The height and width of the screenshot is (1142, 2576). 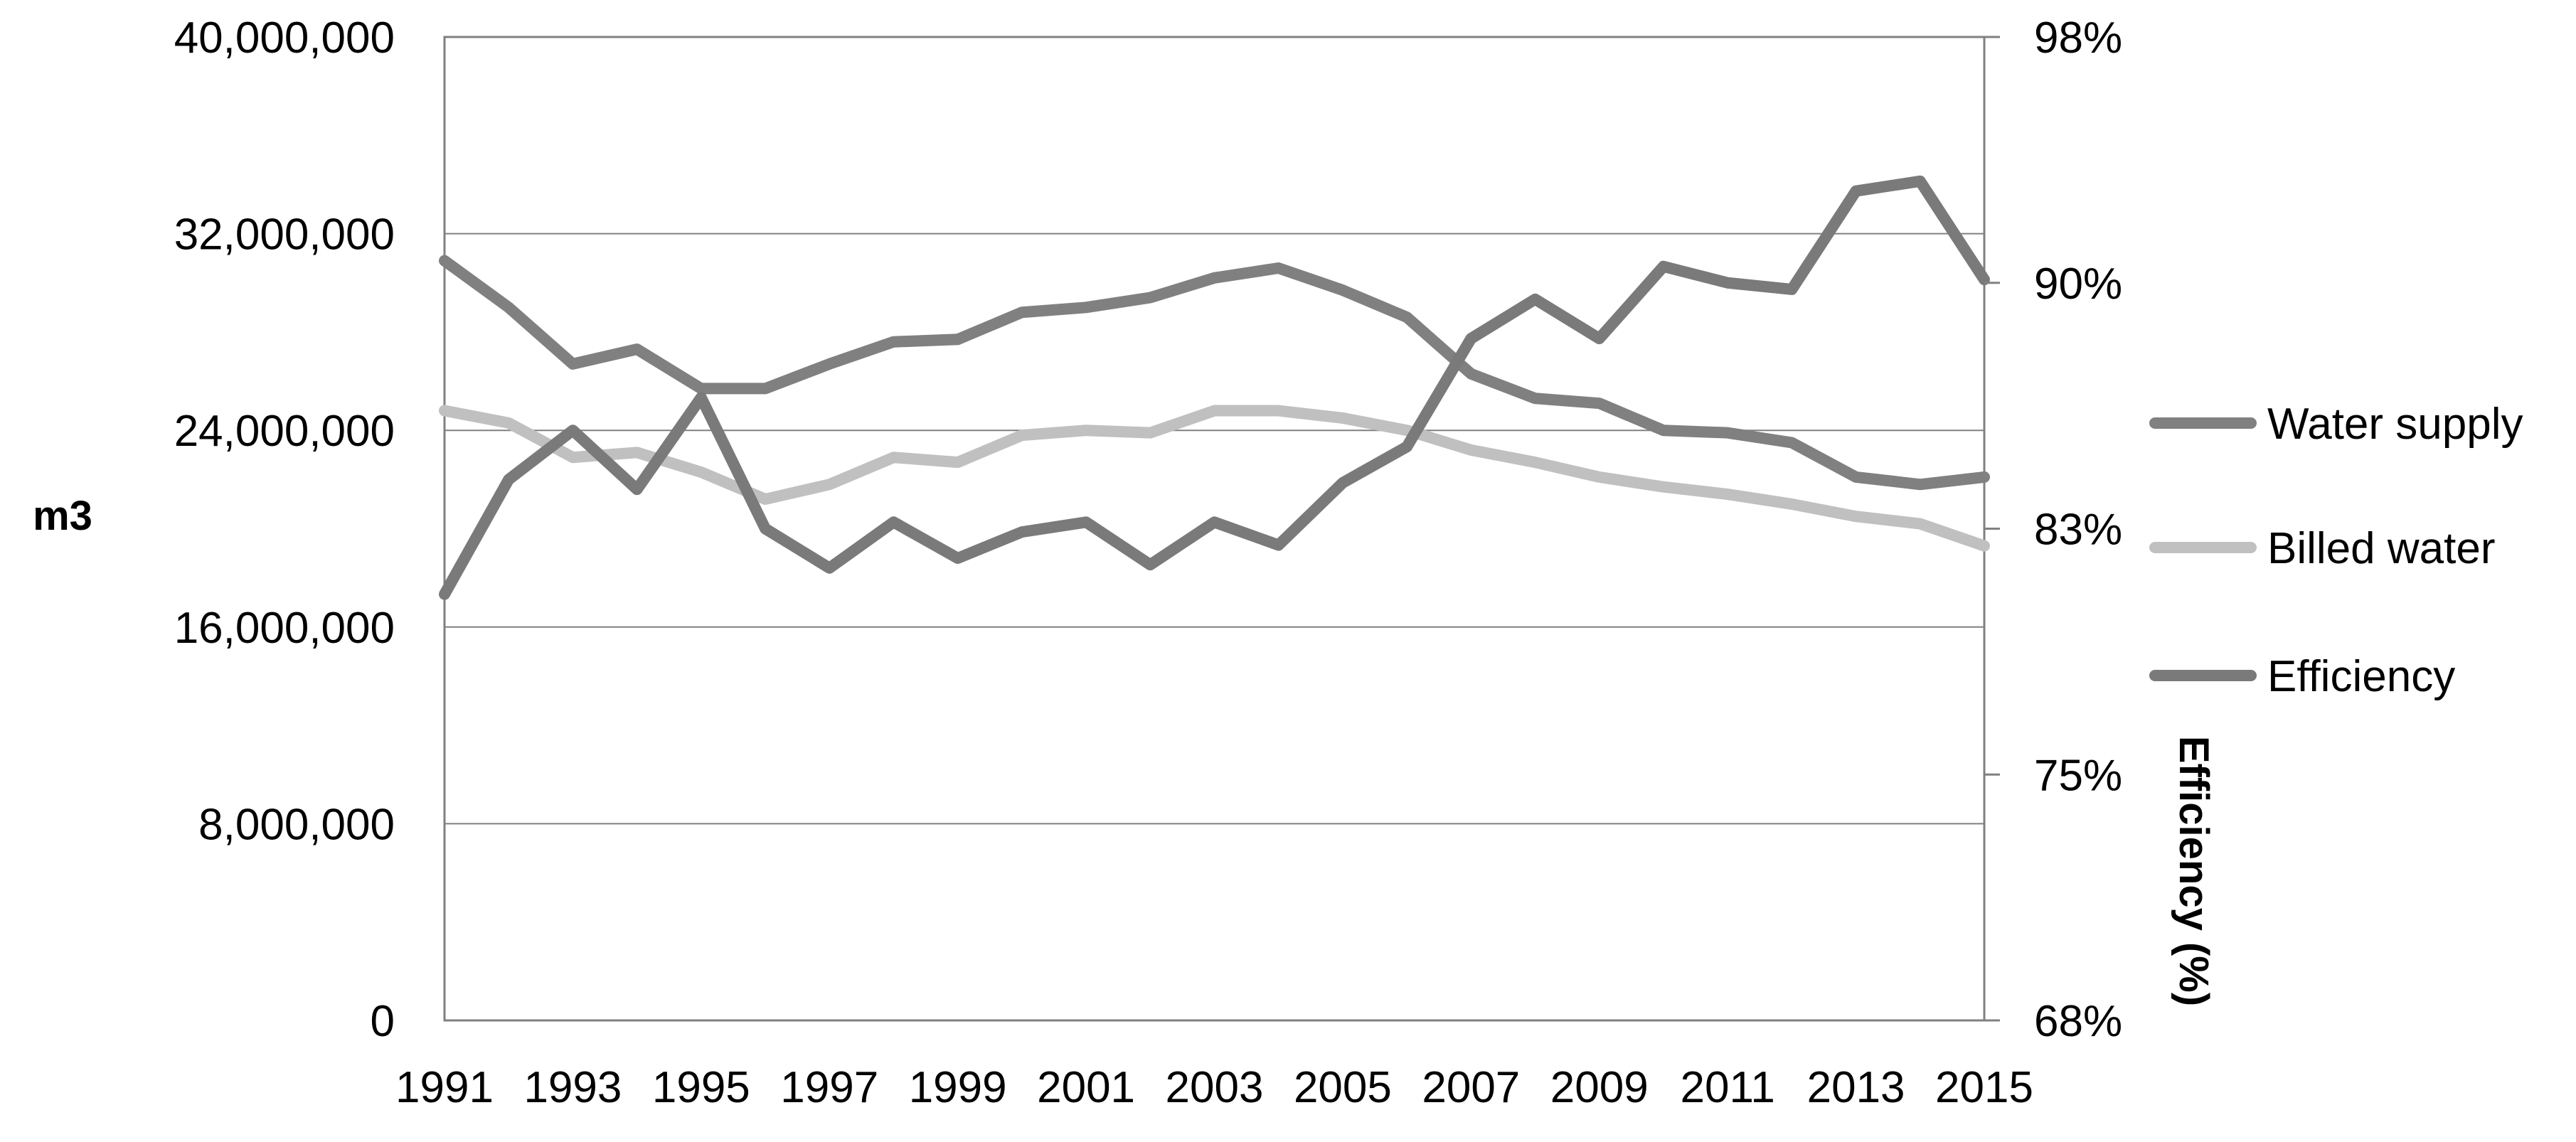 I want to click on y2-tick-label: 90%, so click(x=2078, y=284).